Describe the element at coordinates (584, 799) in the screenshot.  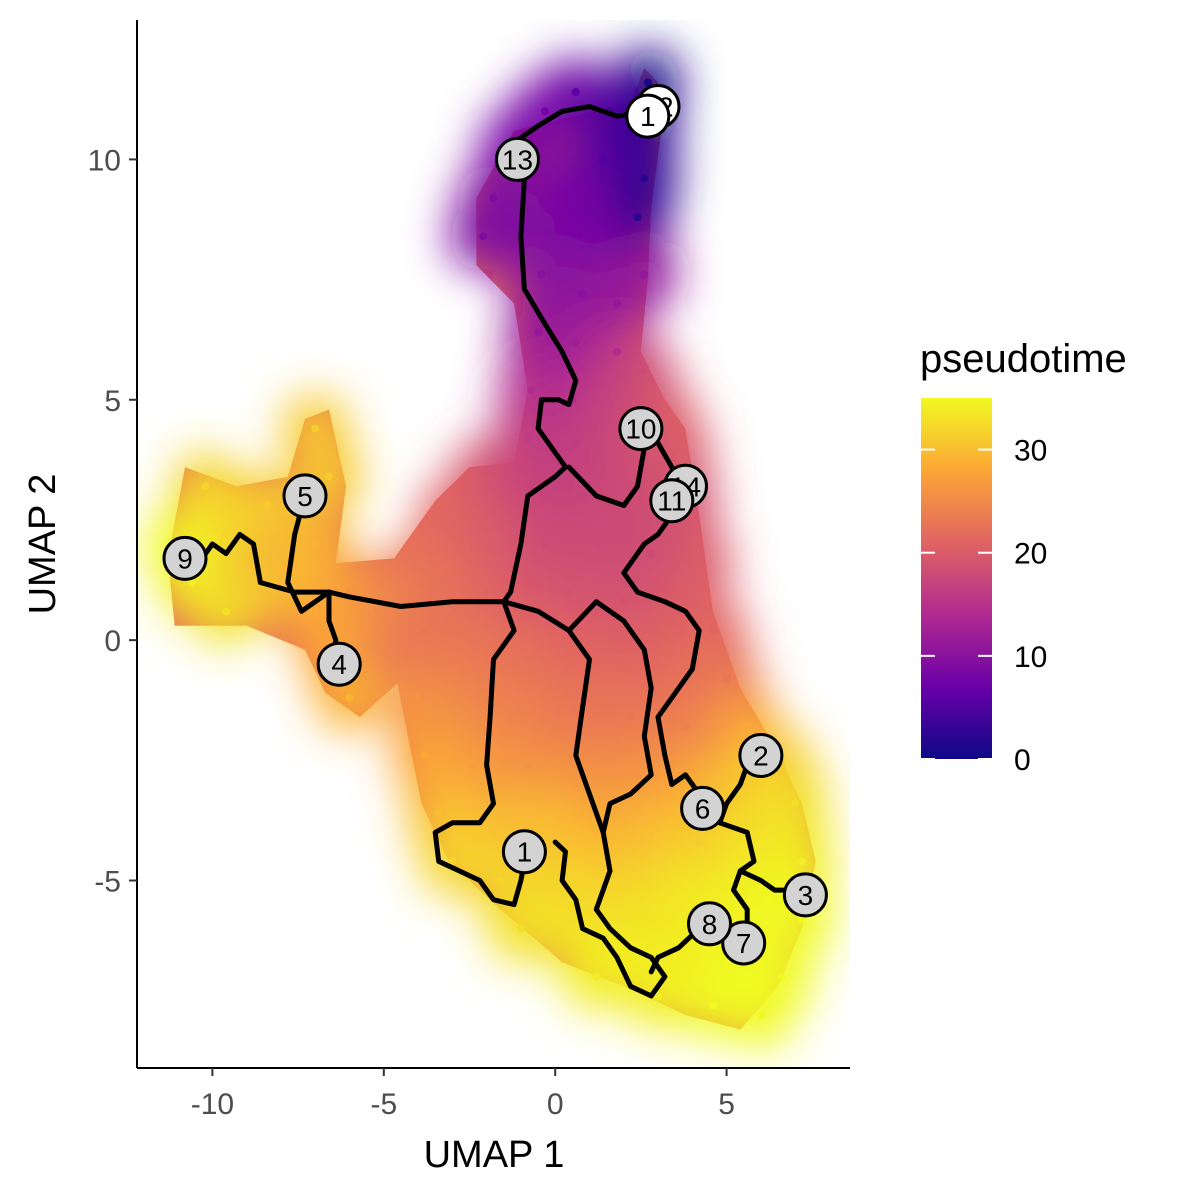
I see `trajectory-center-b` at that location.